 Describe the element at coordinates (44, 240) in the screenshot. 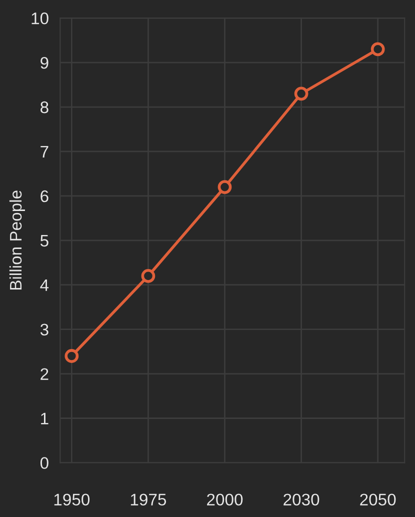

I see `y-tick-label: 5` at that location.